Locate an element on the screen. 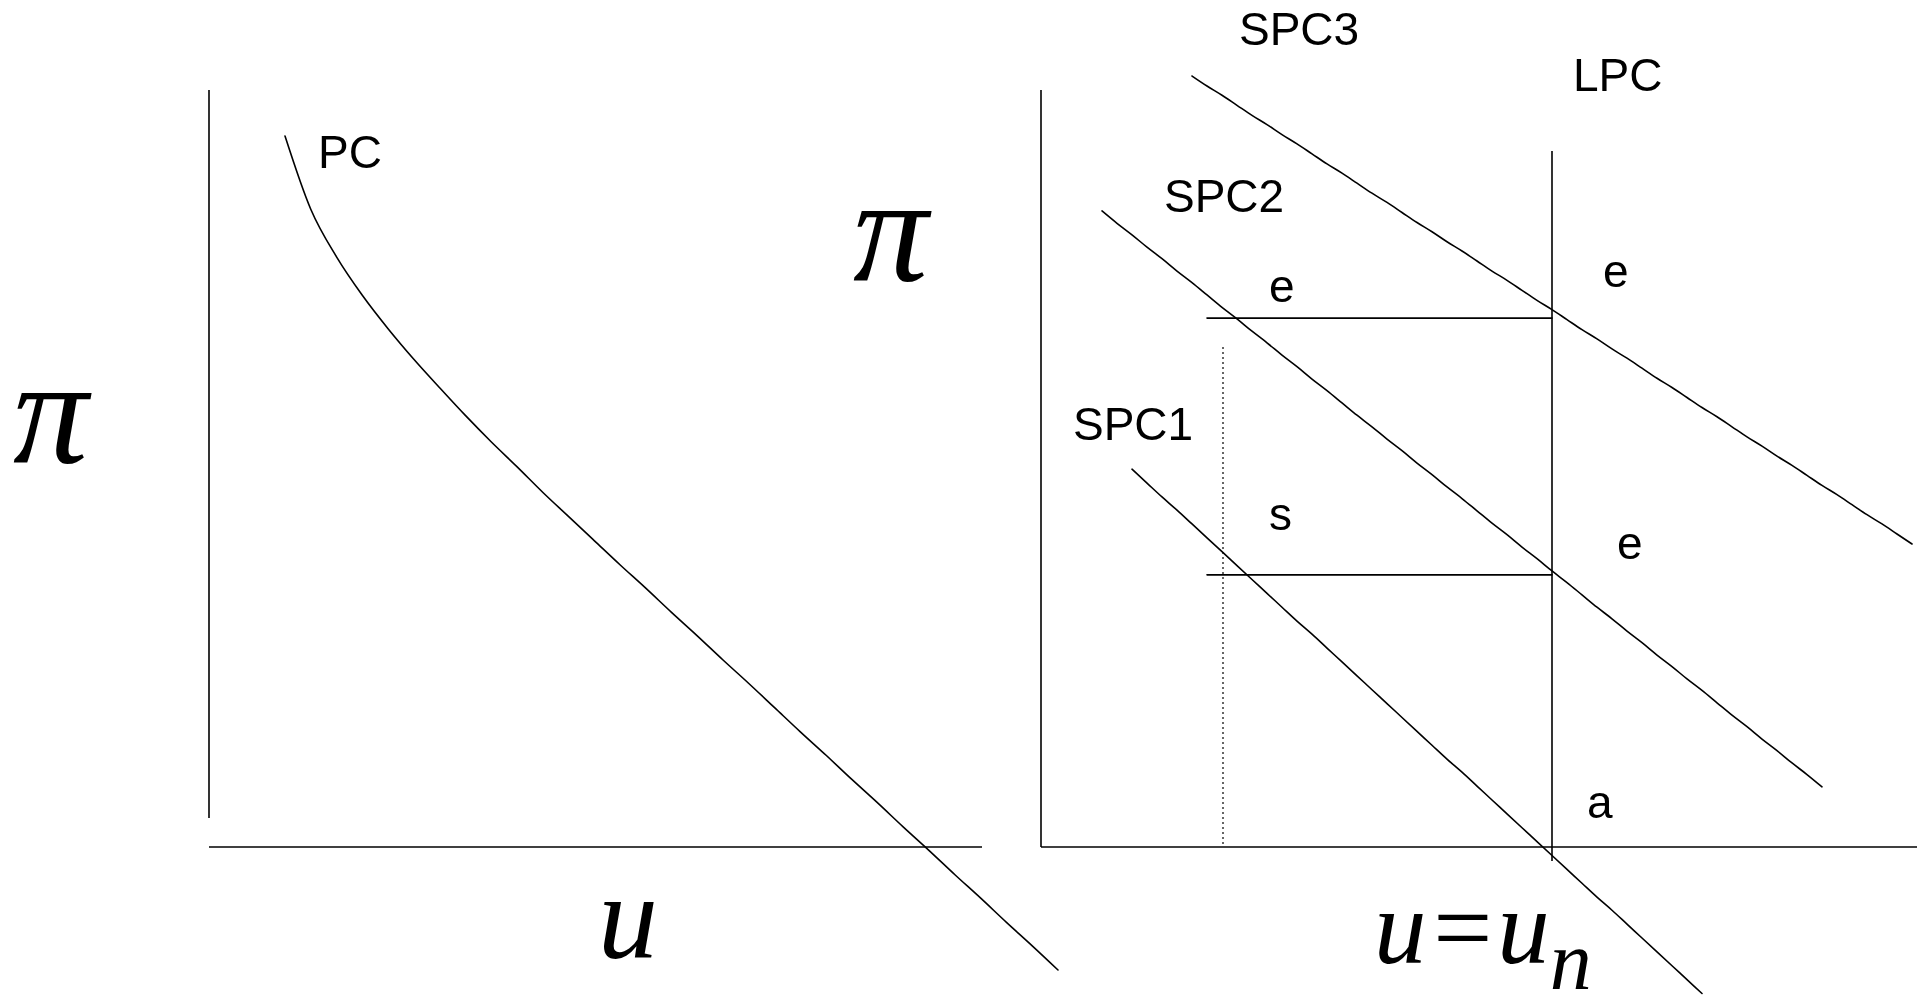  annotation: a is located at coordinates (1600, 802).